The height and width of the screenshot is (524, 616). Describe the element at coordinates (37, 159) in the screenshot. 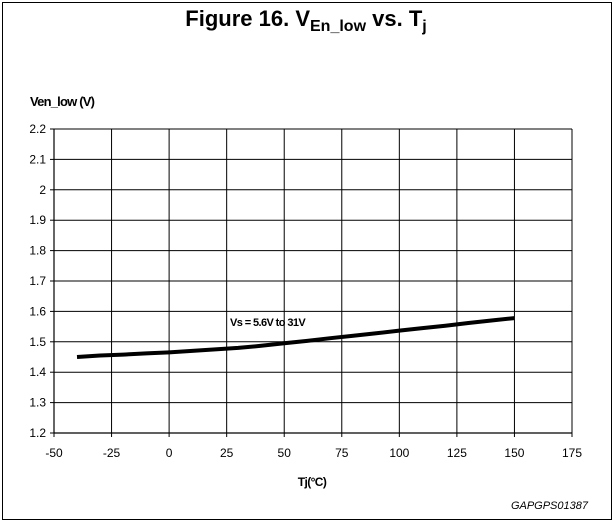

I see `y-tick-label: 2.1` at that location.